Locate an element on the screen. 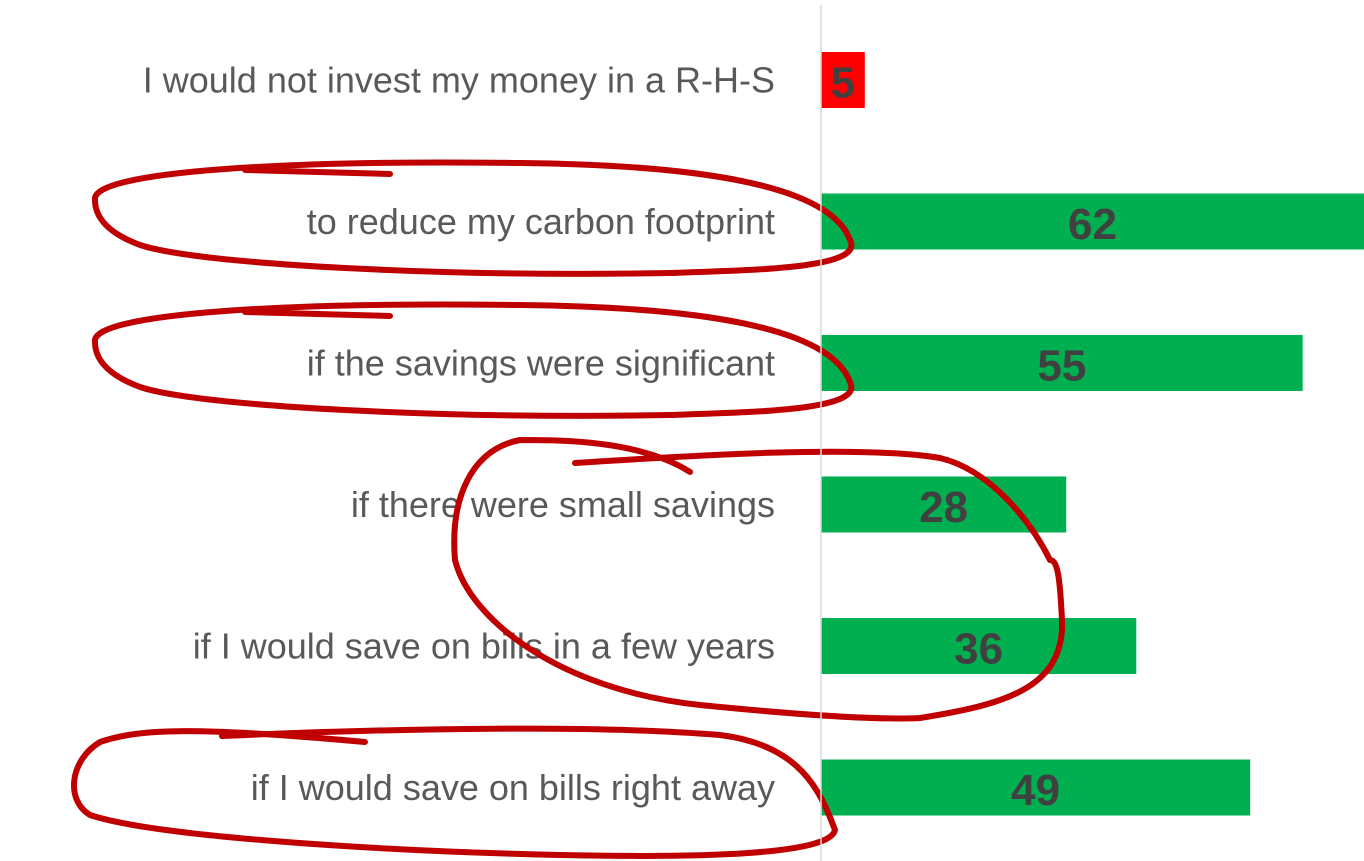  data-label: 55 is located at coordinates (1061, 366).